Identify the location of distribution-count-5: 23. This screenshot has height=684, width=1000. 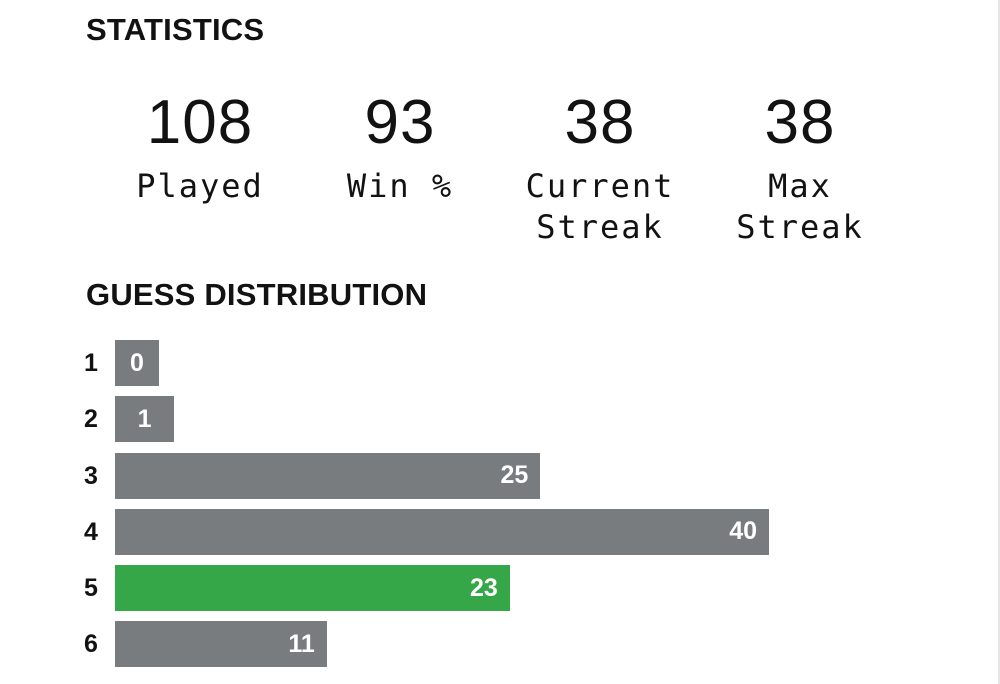
(483, 587).